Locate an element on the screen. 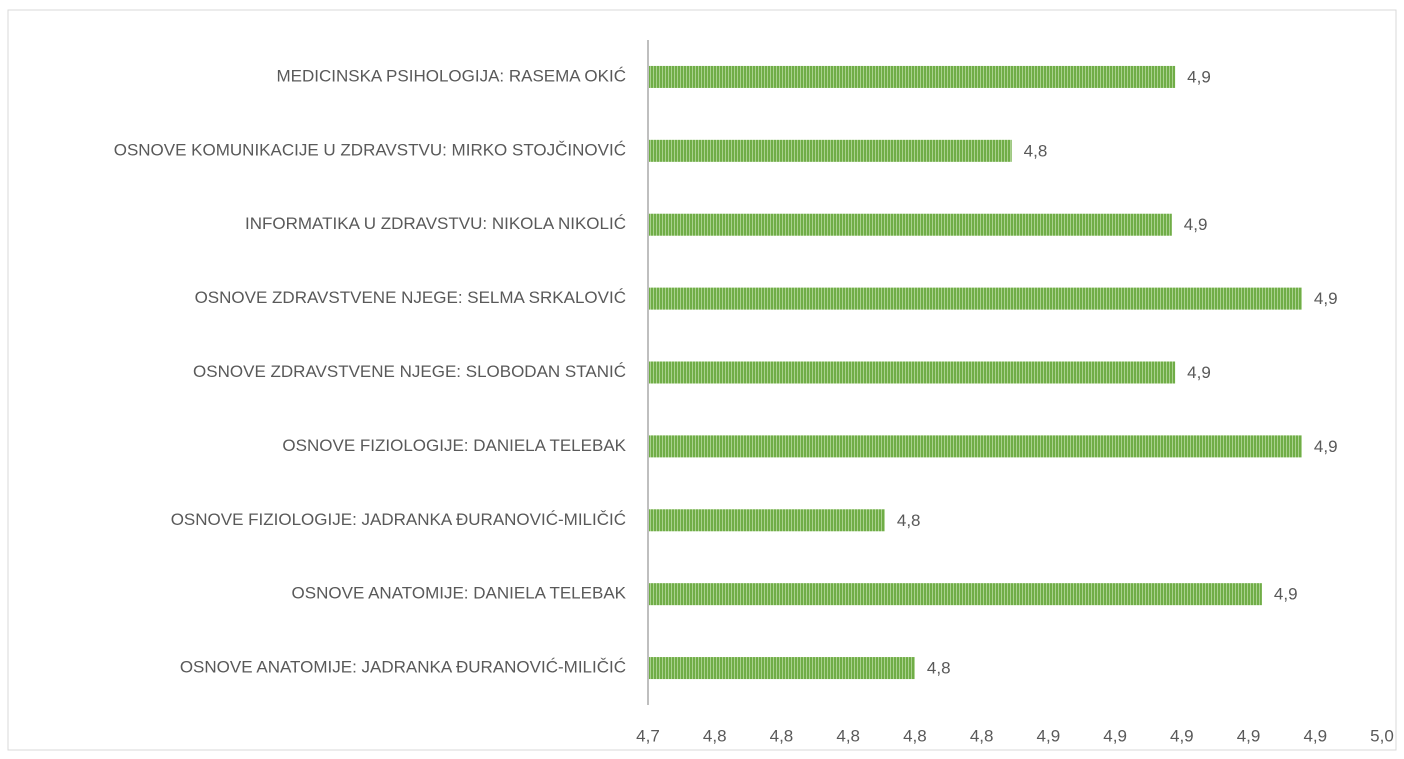 The width and height of the screenshot is (1404, 759). y-tick-label: INFORMATIKA U ZDRAVSTVU: NIKOLA NIKOLIĆ is located at coordinates (435, 223).